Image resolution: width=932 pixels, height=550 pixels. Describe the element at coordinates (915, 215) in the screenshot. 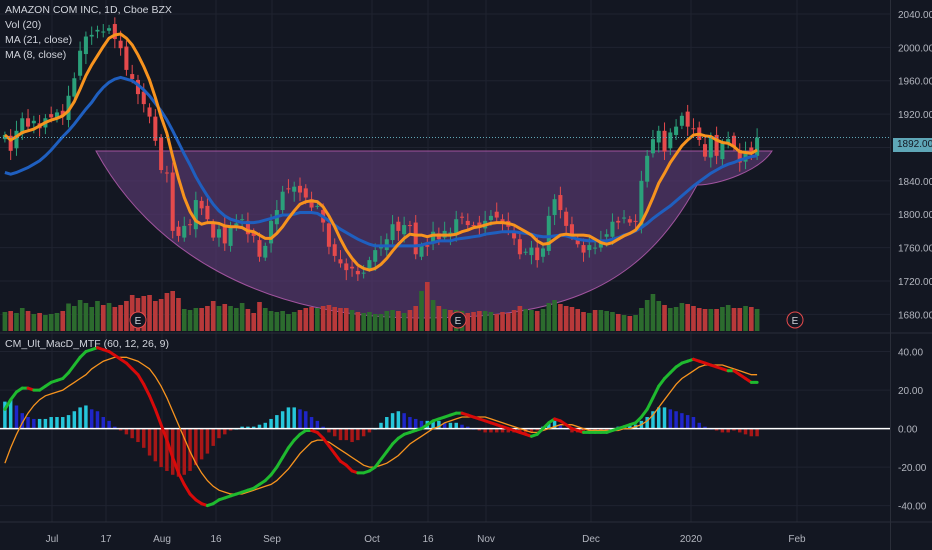

I see `price-tick-label: 1800.00` at that location.